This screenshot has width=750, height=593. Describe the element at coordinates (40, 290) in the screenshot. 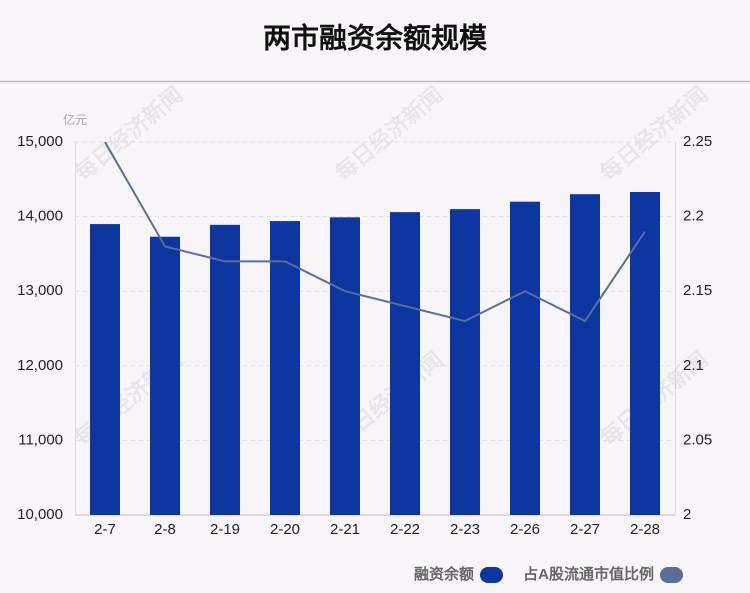

I see `y-tick-label: 13,000` at that location.